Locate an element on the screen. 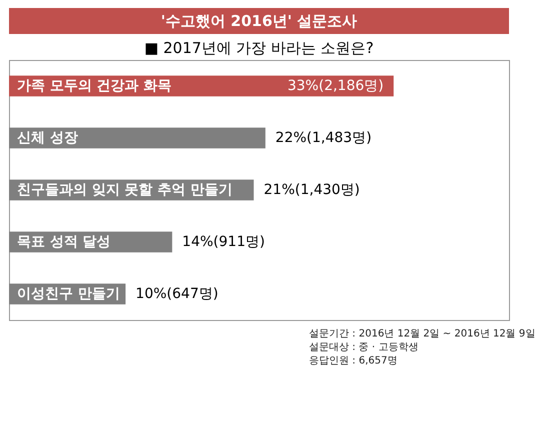 This screenshot has width=550, height=425. chart-title: '수고했어 2016년' 설문조사 is located at coordinates (259, 21).